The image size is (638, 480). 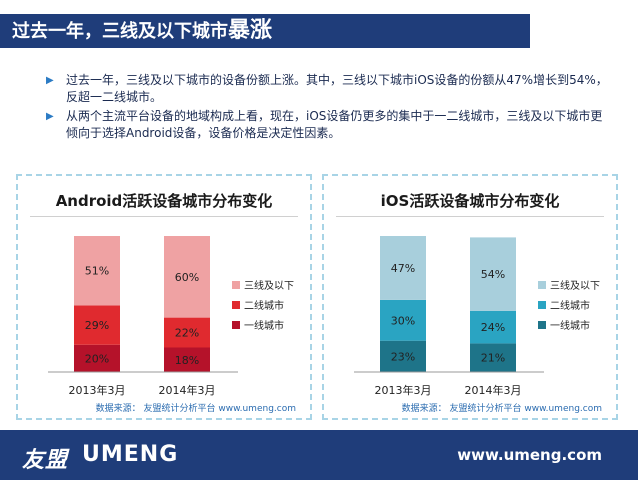 I want to click on chart-title: Android活跃设备城市分布变化, so click(x=164, y=201).